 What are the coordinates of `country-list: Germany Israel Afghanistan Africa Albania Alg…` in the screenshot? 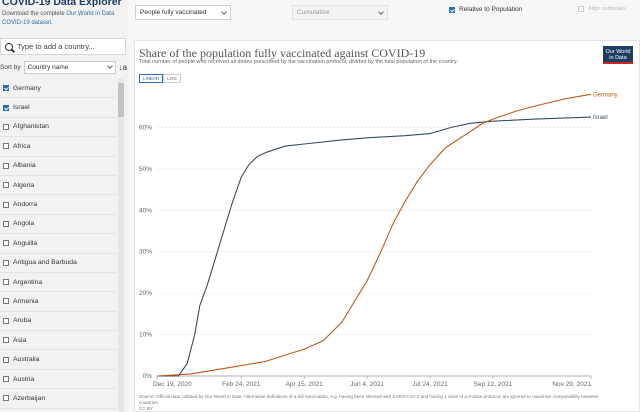 It's located at (58, 244).